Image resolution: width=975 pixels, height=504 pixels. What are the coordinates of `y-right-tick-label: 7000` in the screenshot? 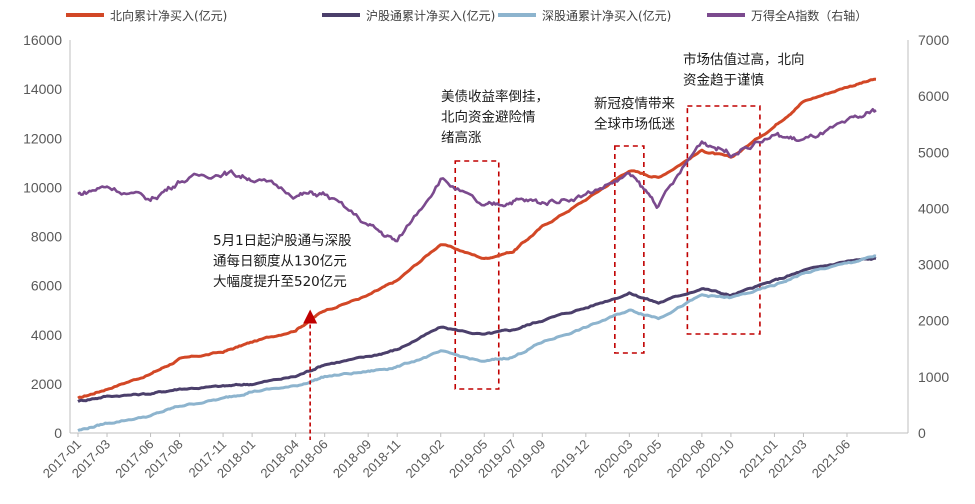 It's located at (933, 40).